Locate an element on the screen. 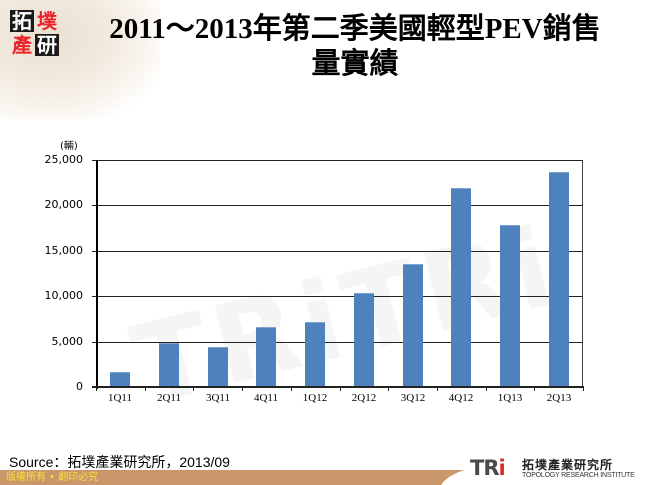  y-tick-label: 25,000 is located at coordinates (64, 159).